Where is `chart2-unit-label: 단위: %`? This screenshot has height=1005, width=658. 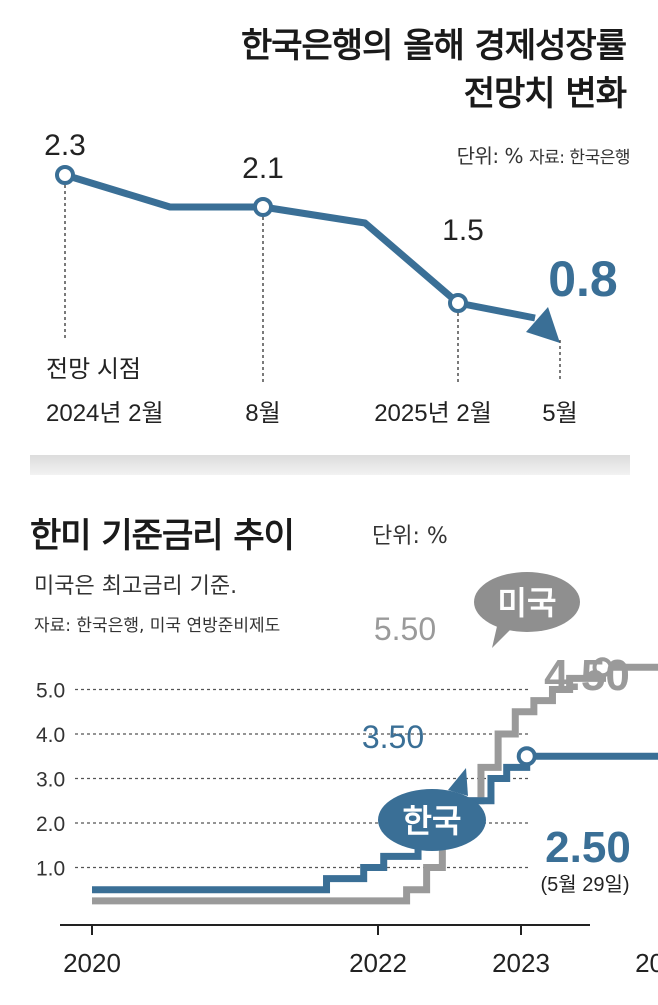 chart2-unit-label: 단위: % is located at coordinates (410, 536).